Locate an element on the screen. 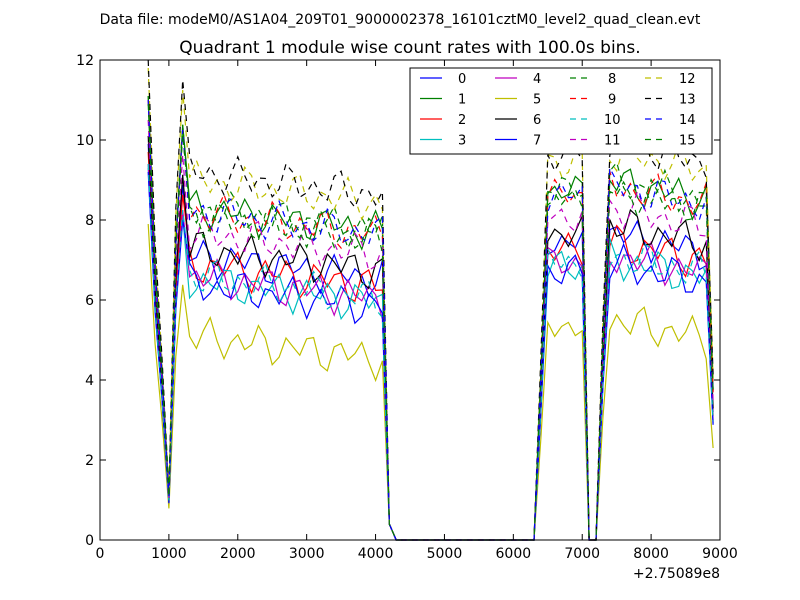 This screenshot has width=800, height=600. legend-label-1: 1 is located at coordinates (462, 100).